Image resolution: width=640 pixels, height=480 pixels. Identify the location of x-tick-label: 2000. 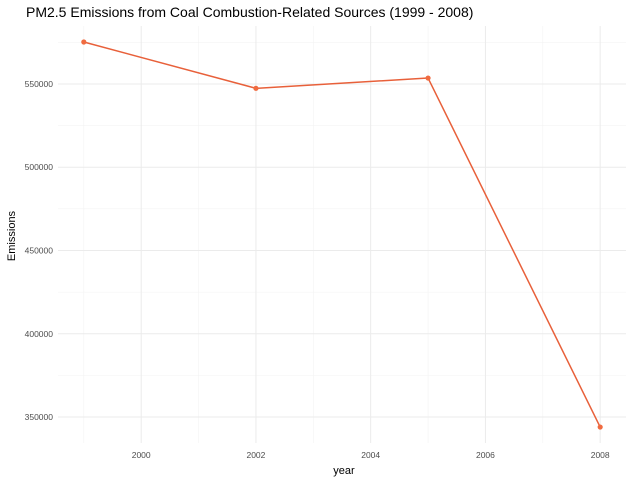
(141, 455).